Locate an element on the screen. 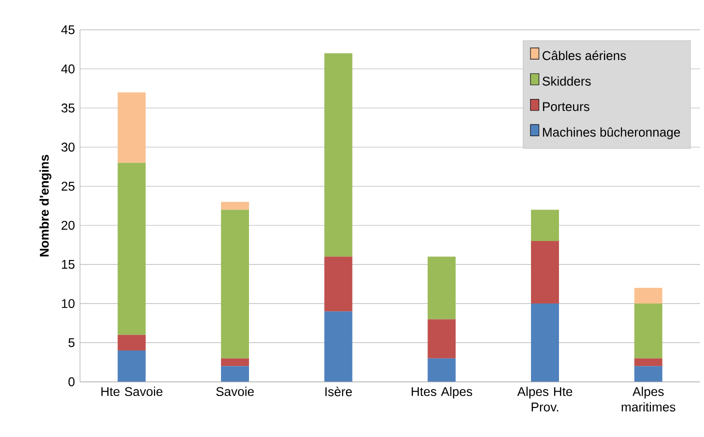 This screenshot has width=704, height=437. legend-label: Porteurs is located at coordinates (566, 107).